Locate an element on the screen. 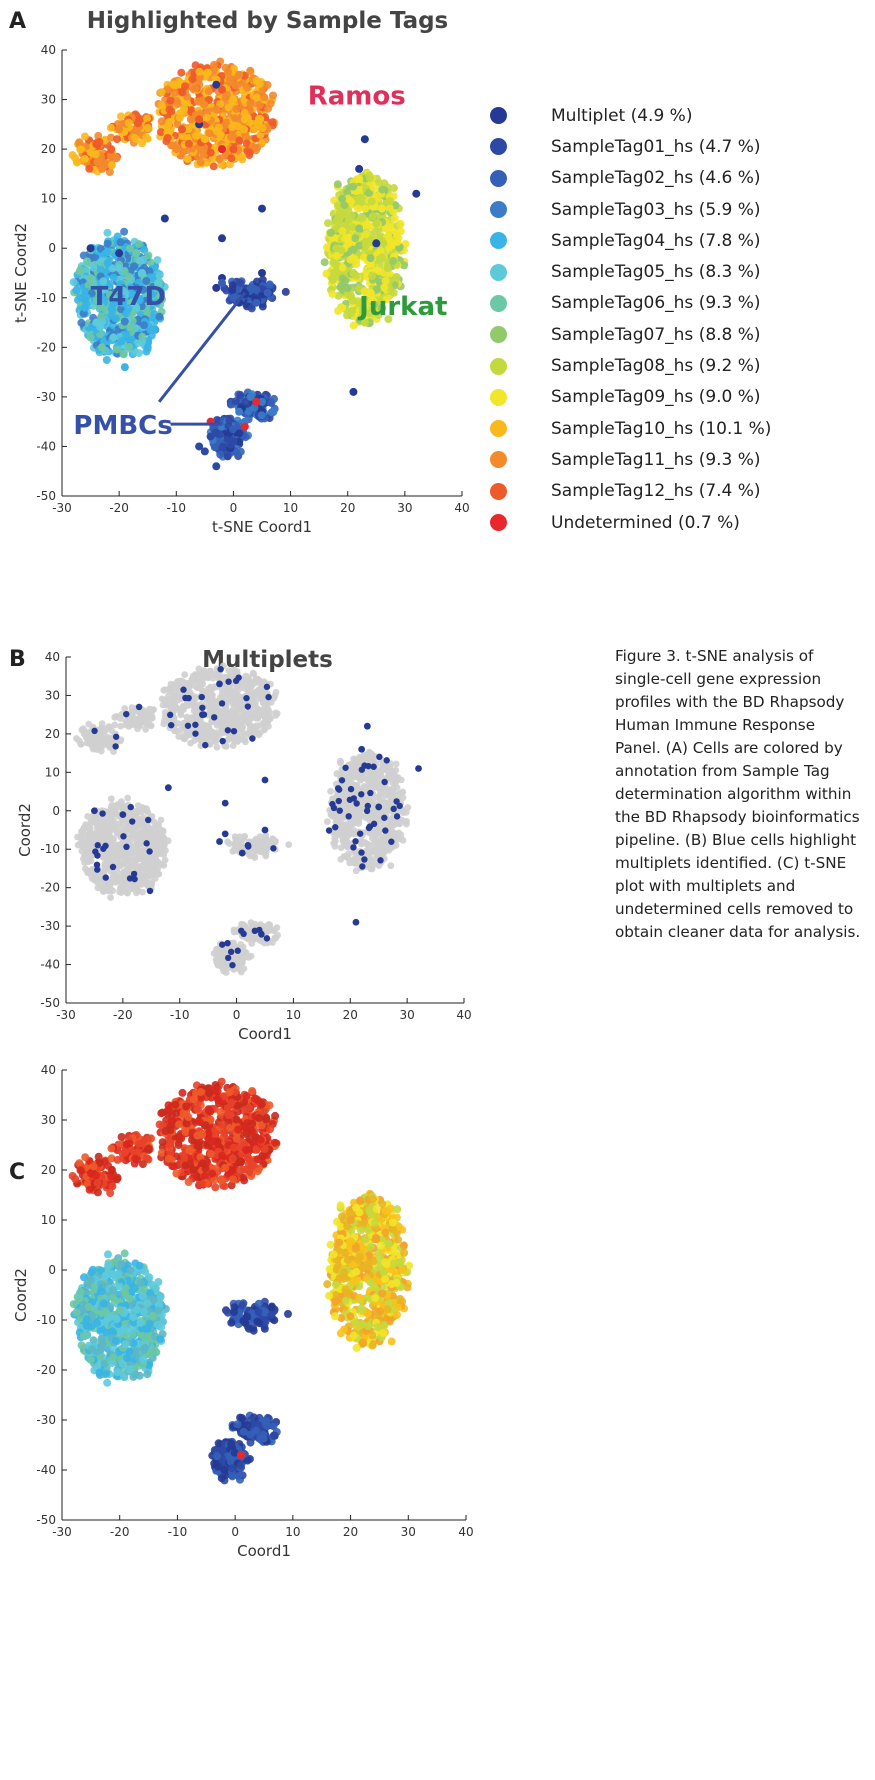 The image size is (875, 1780). legend-item: SampleTag10_hs (10.1 %) is located at coordinates (630, 428).